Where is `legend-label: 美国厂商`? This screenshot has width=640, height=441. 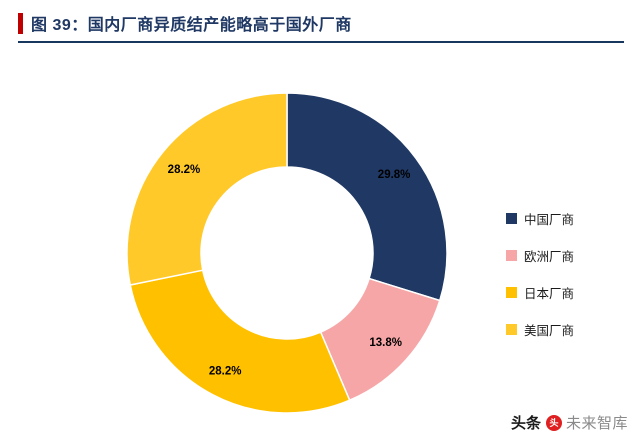
legend-label: 美国厂商 is located at coordinates (549, 331).